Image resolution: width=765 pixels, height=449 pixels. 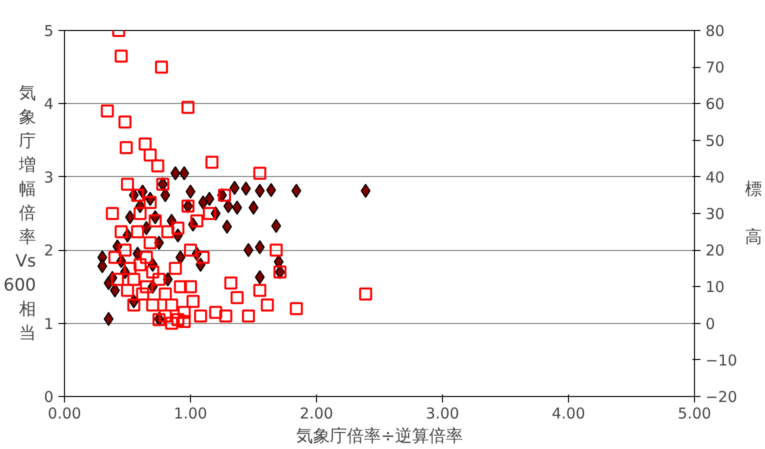 I want to click on x-tick-label: 0.00, so click(x=65, y=413).